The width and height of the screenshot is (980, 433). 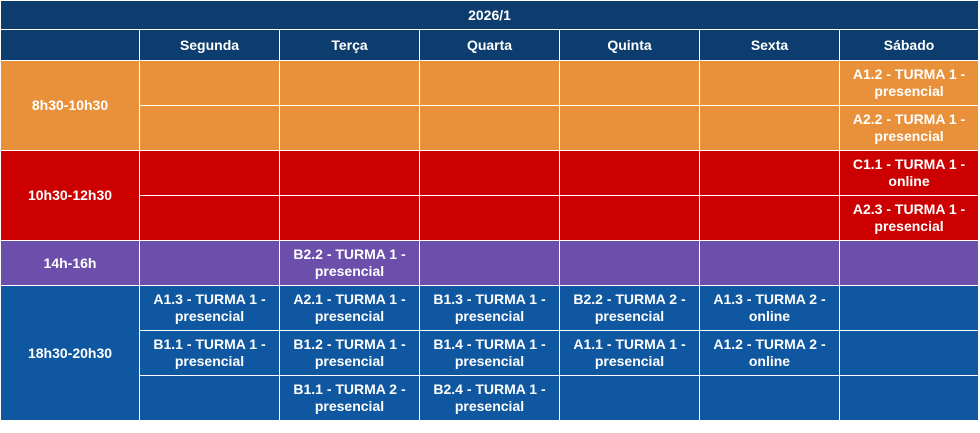 I want to click on header-row: Segunda Terça Quarta Quinta Sexta Sábado, so click(x=490, y=45).